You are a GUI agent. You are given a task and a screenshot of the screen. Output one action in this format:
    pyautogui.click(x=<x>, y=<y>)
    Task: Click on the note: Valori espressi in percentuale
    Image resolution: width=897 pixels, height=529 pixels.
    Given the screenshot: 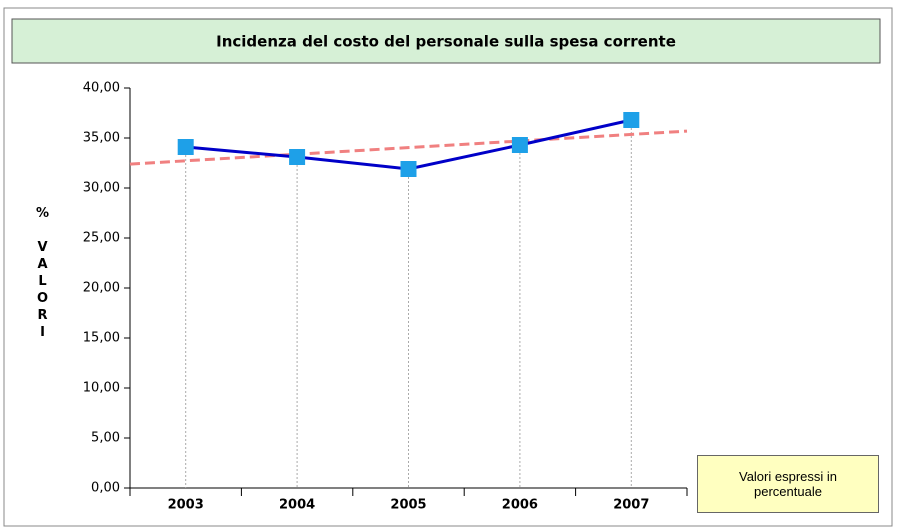 What is the action you would take?
    pyautogui.click(x=788, y=484)
    